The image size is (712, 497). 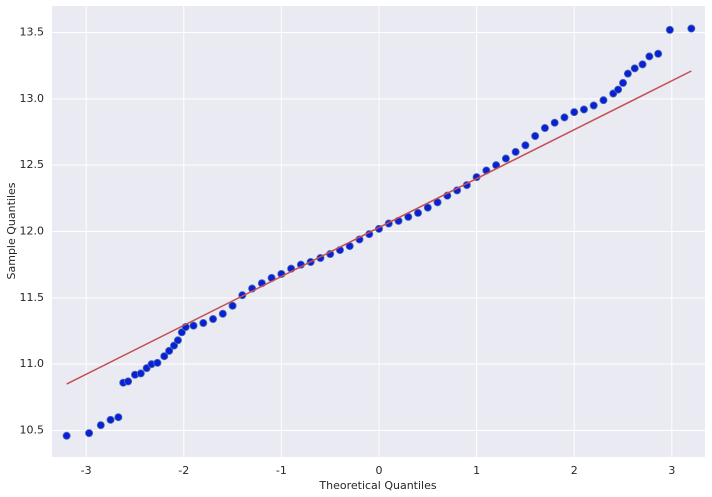 I want to click on x-tick-label: -1, so click(x=281, y=470).